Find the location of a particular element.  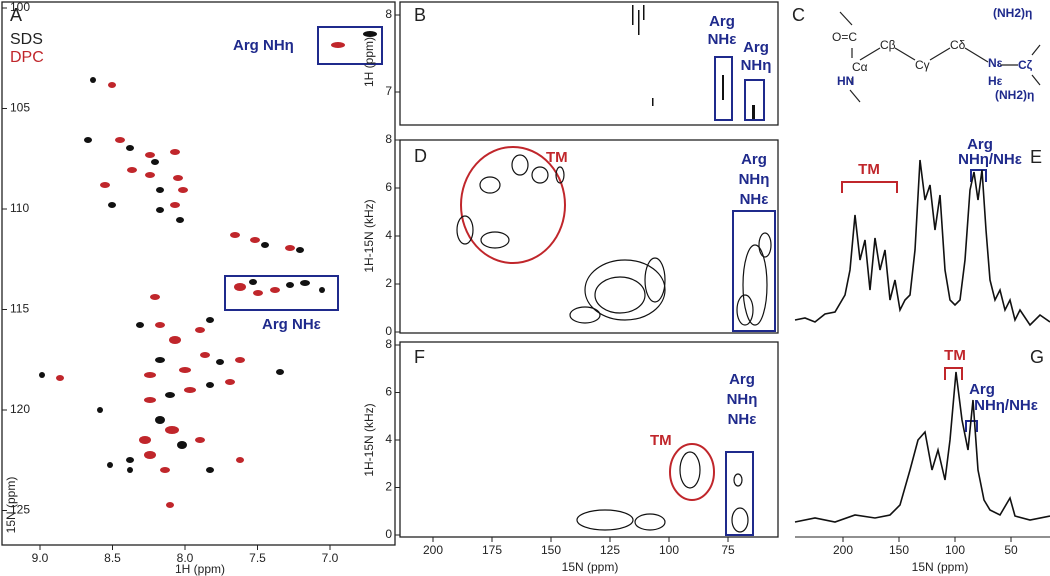

y-axis-label: 1H (ppm) is located at coordinates (369, 62).